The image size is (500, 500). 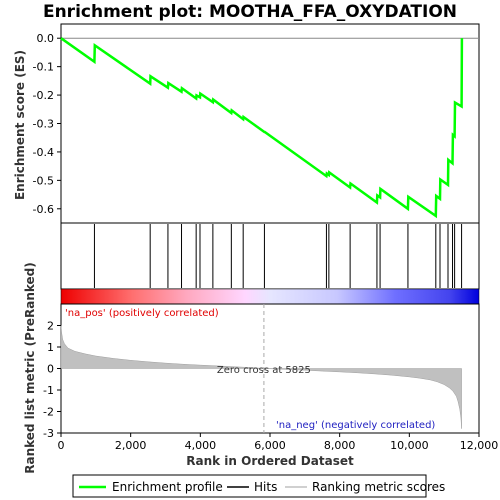 I want to click on legend-item-ranking-metric: Ranking metric scores, so click(x=365, y=487).